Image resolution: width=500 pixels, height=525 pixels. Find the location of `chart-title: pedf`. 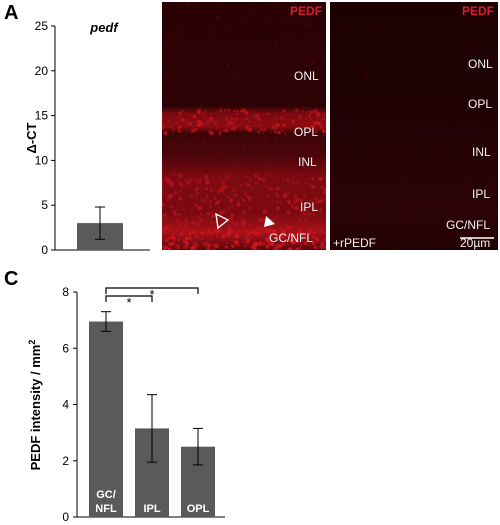

chart-title: pedf is located at coordinates (104, 27).